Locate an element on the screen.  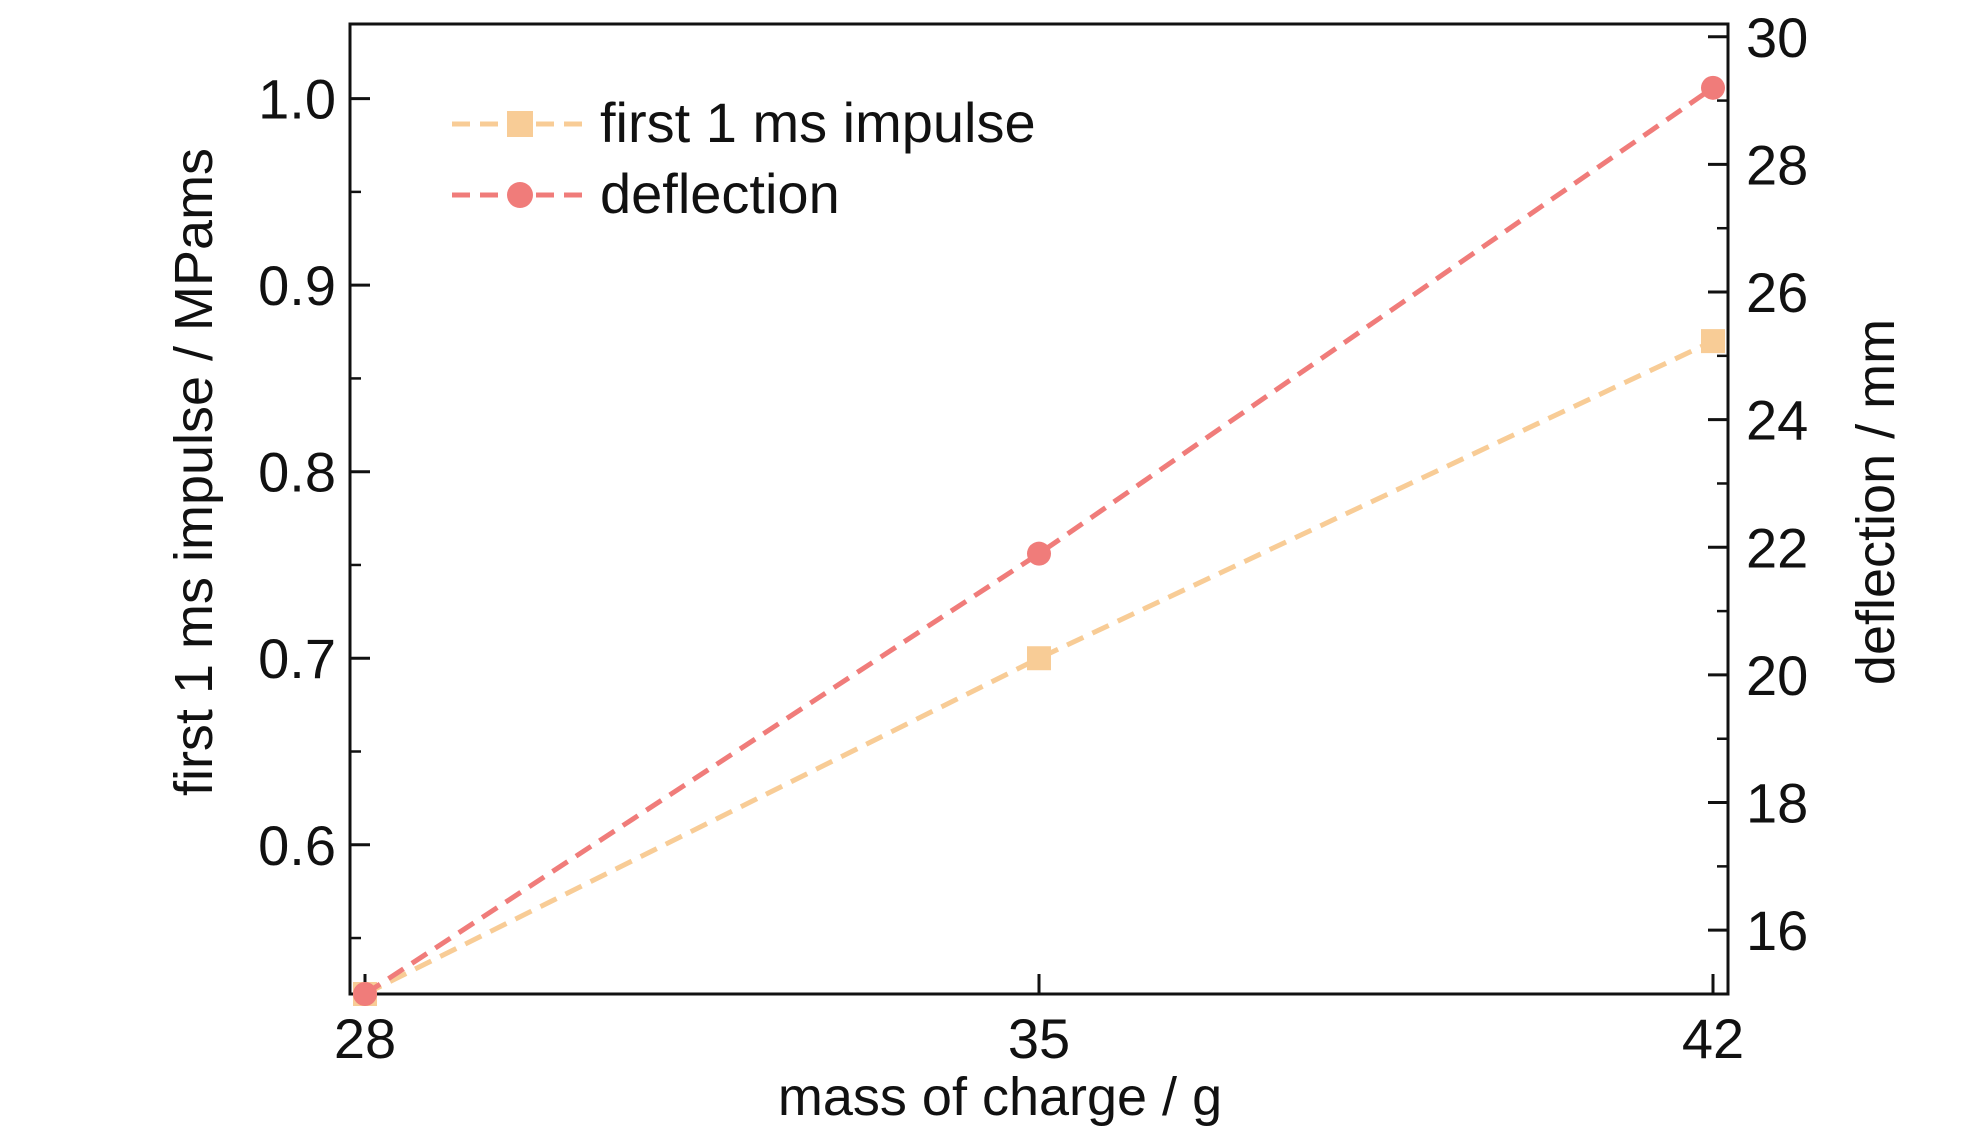
legend-item-impulse: first 1 ms impulse is located at coordinates (744, 122).